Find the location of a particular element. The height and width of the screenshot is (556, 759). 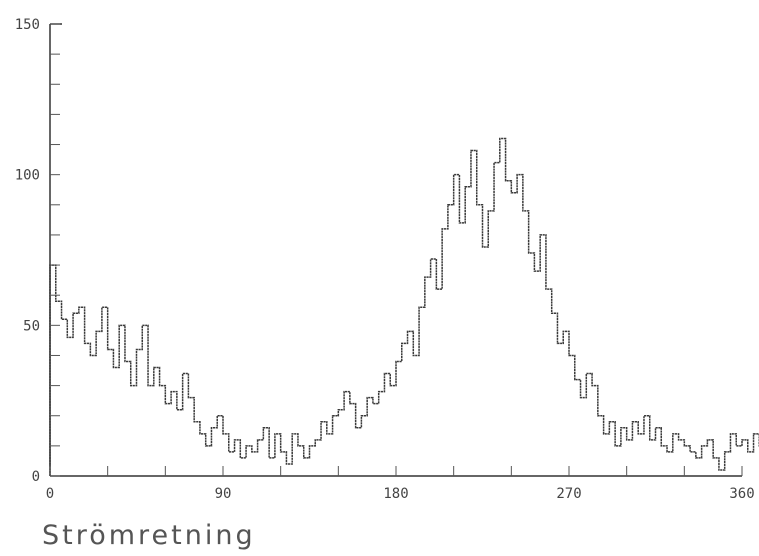

x-tick-label: 90 is located at coordinates (223, 494).